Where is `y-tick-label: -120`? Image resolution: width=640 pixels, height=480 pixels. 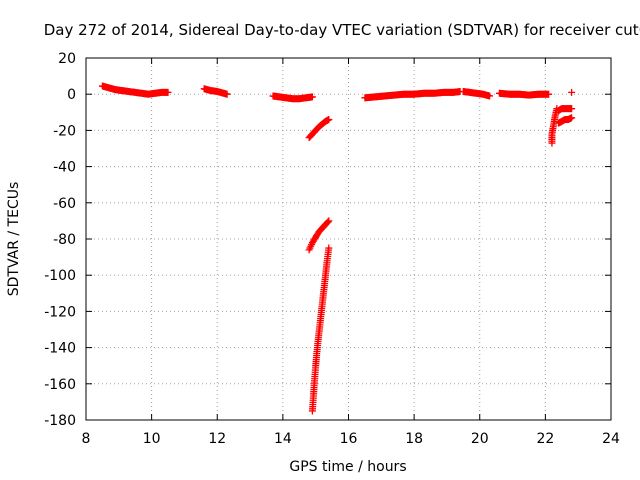 y-tick-label: -120 is located at coordinates (60, 312).